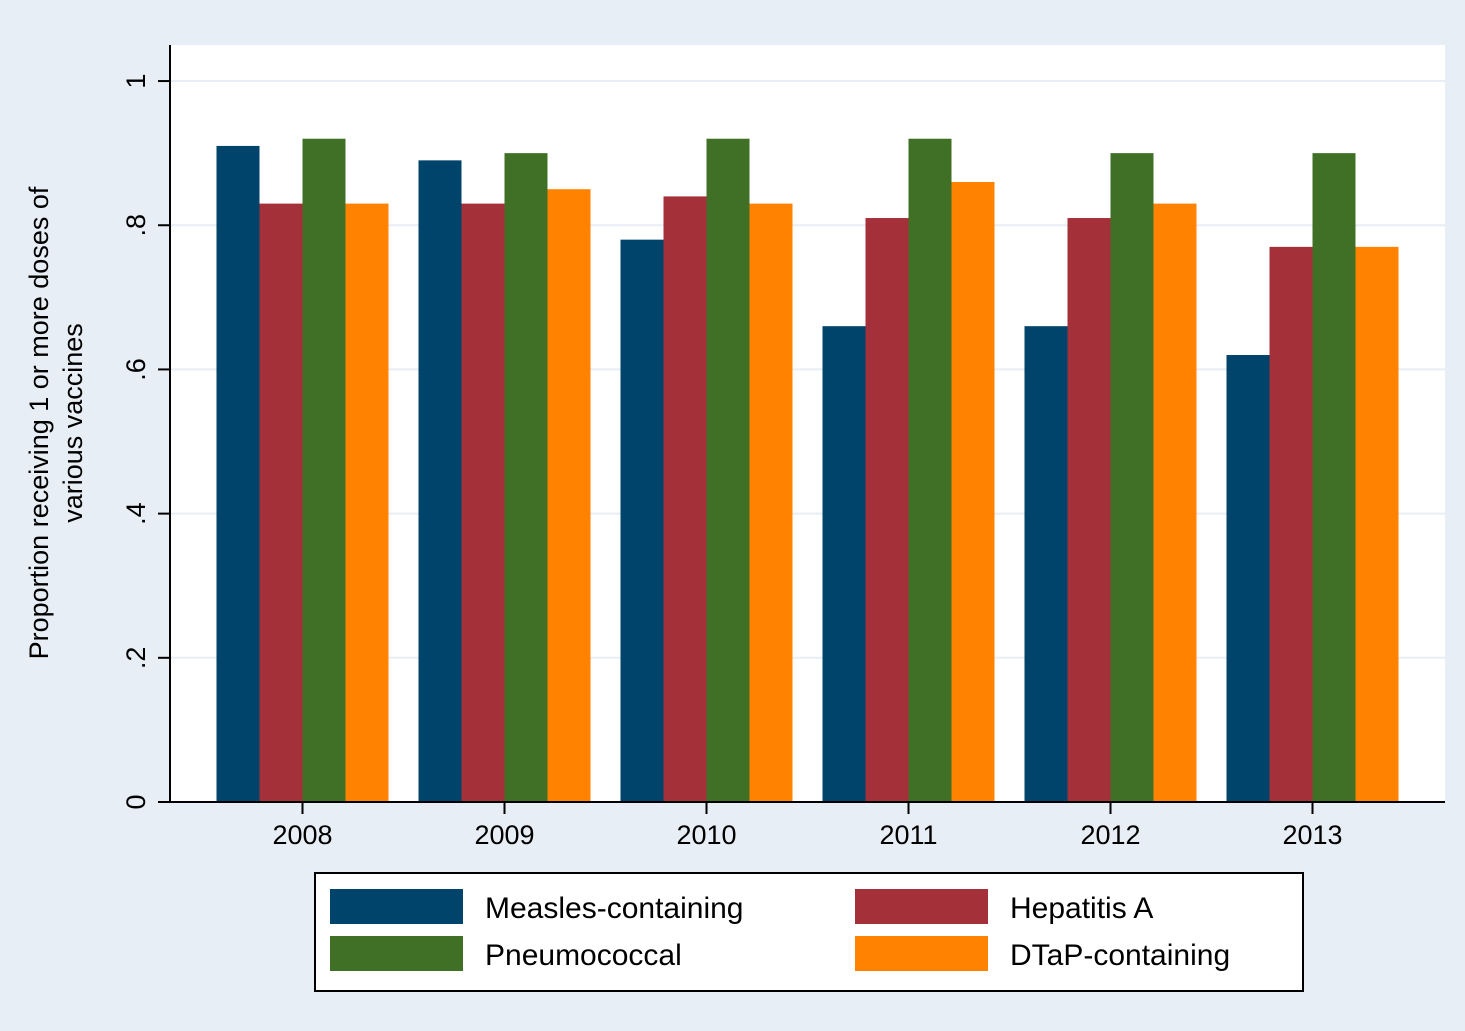 The width and height of the screenshot is (1465, 1031). I want to click on bar-hepatitis-a-2013, so click(1291, 524).